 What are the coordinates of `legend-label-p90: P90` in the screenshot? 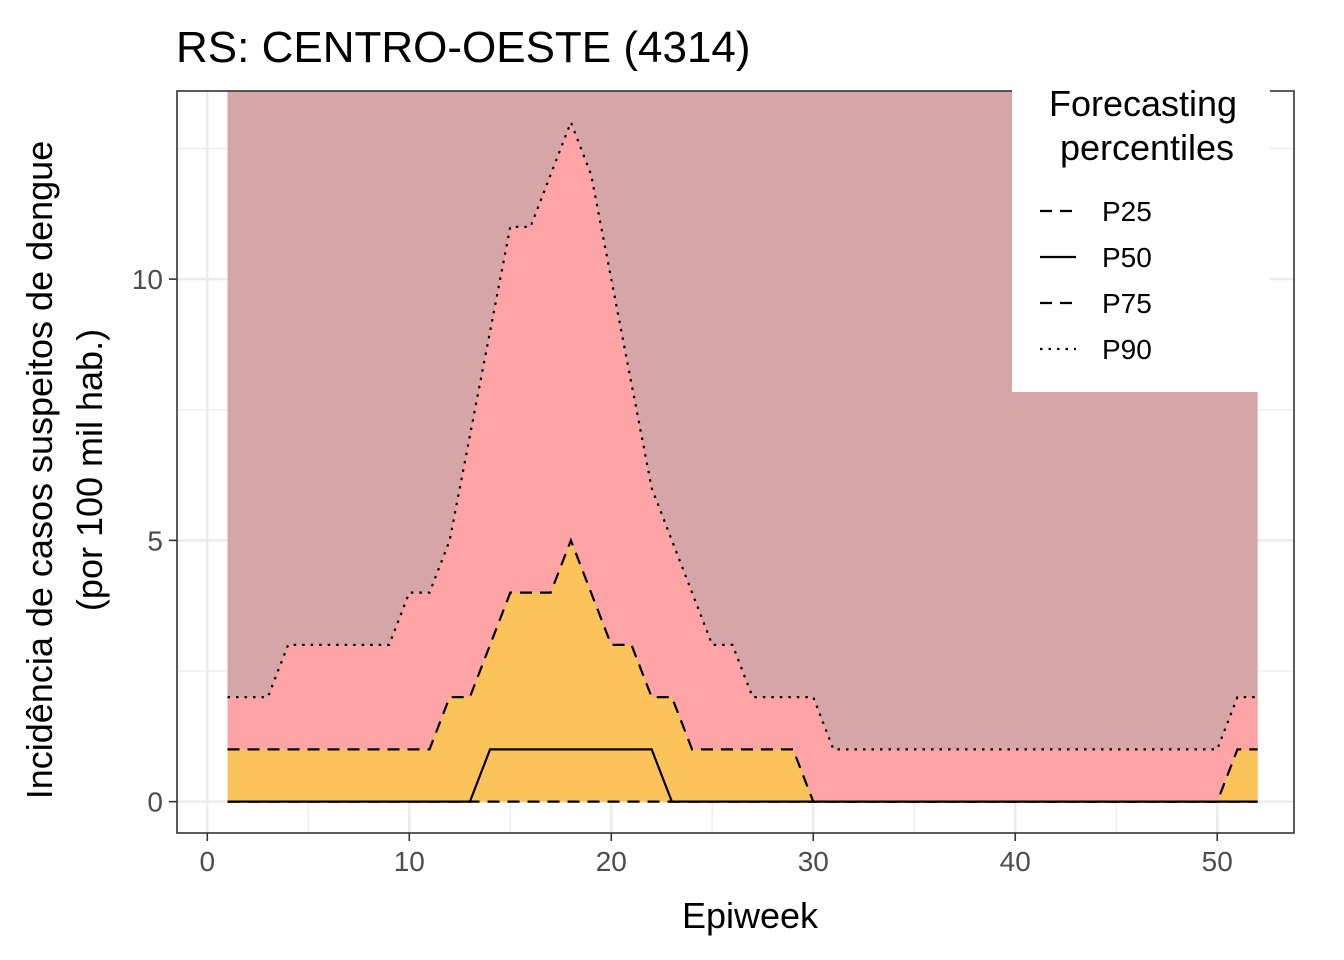 It's located at (1127, 349).